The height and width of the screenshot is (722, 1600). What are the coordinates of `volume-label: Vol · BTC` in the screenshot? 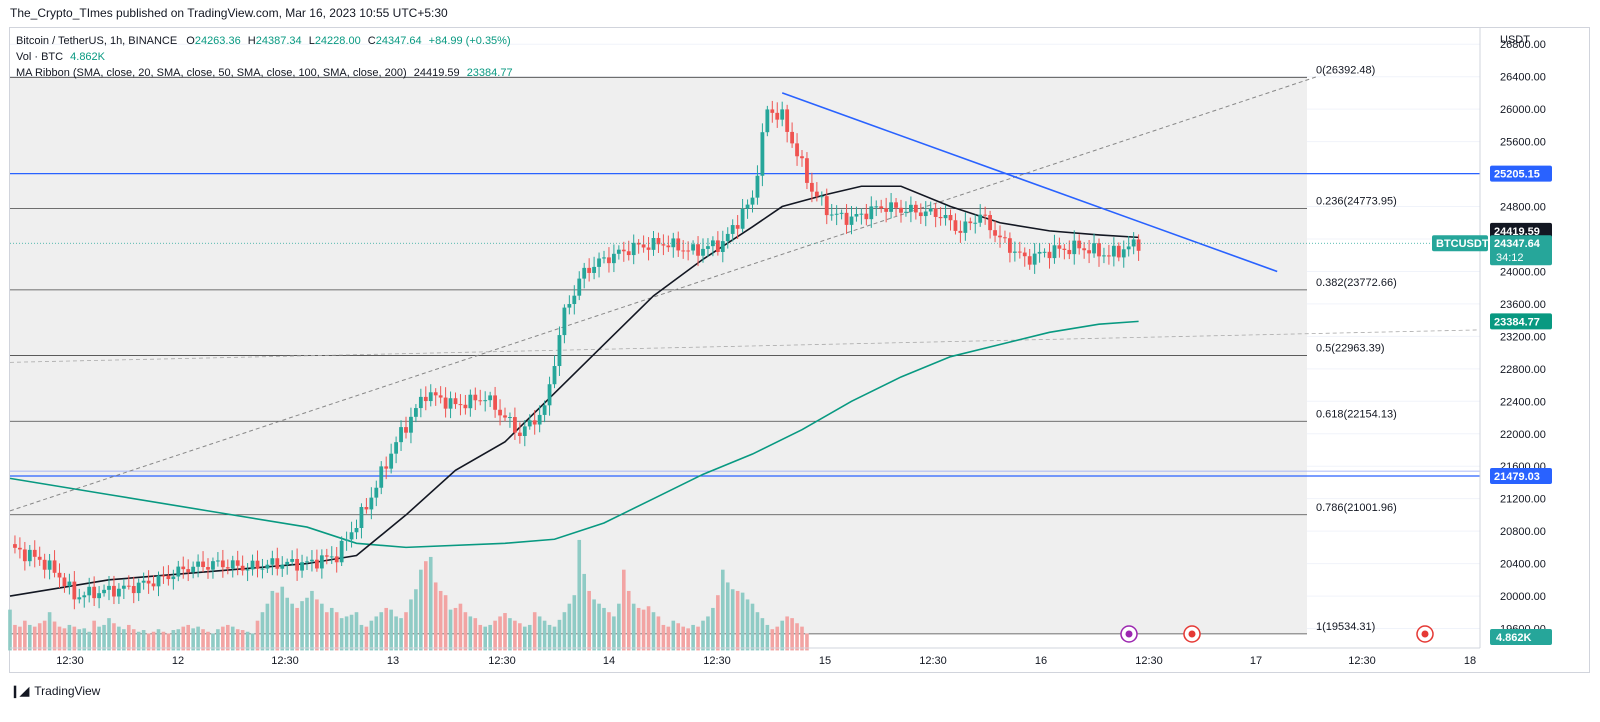 It's located at (40, 57).